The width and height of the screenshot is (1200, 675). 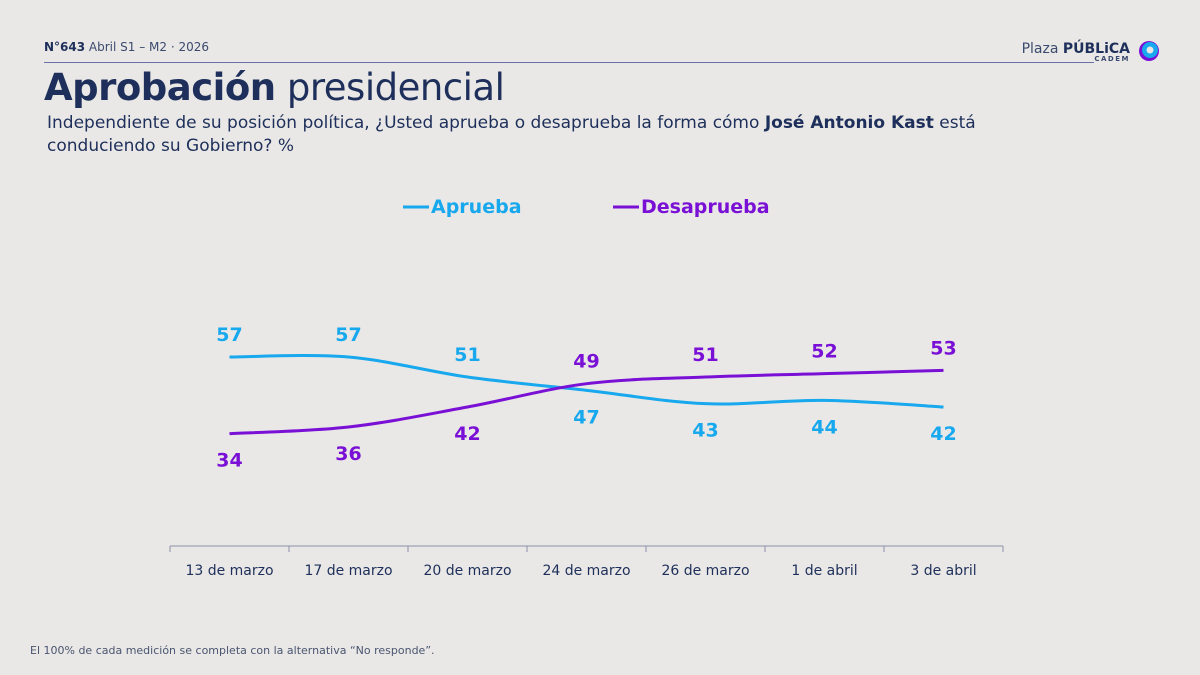 What do you see at coordinates (943, 348) in the screenshot?
I see `data-label: 53` at bounding box center [943, 348].